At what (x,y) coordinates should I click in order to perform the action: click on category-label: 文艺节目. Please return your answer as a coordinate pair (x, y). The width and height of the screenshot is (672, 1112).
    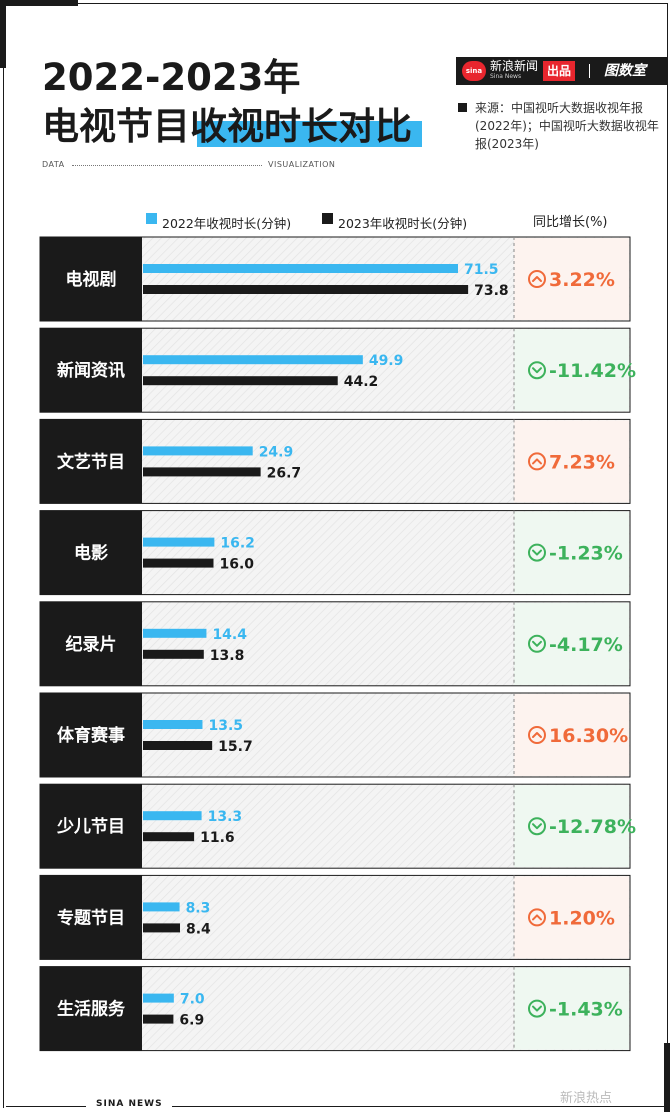
    Looking at the image, I should click on (91, 461).